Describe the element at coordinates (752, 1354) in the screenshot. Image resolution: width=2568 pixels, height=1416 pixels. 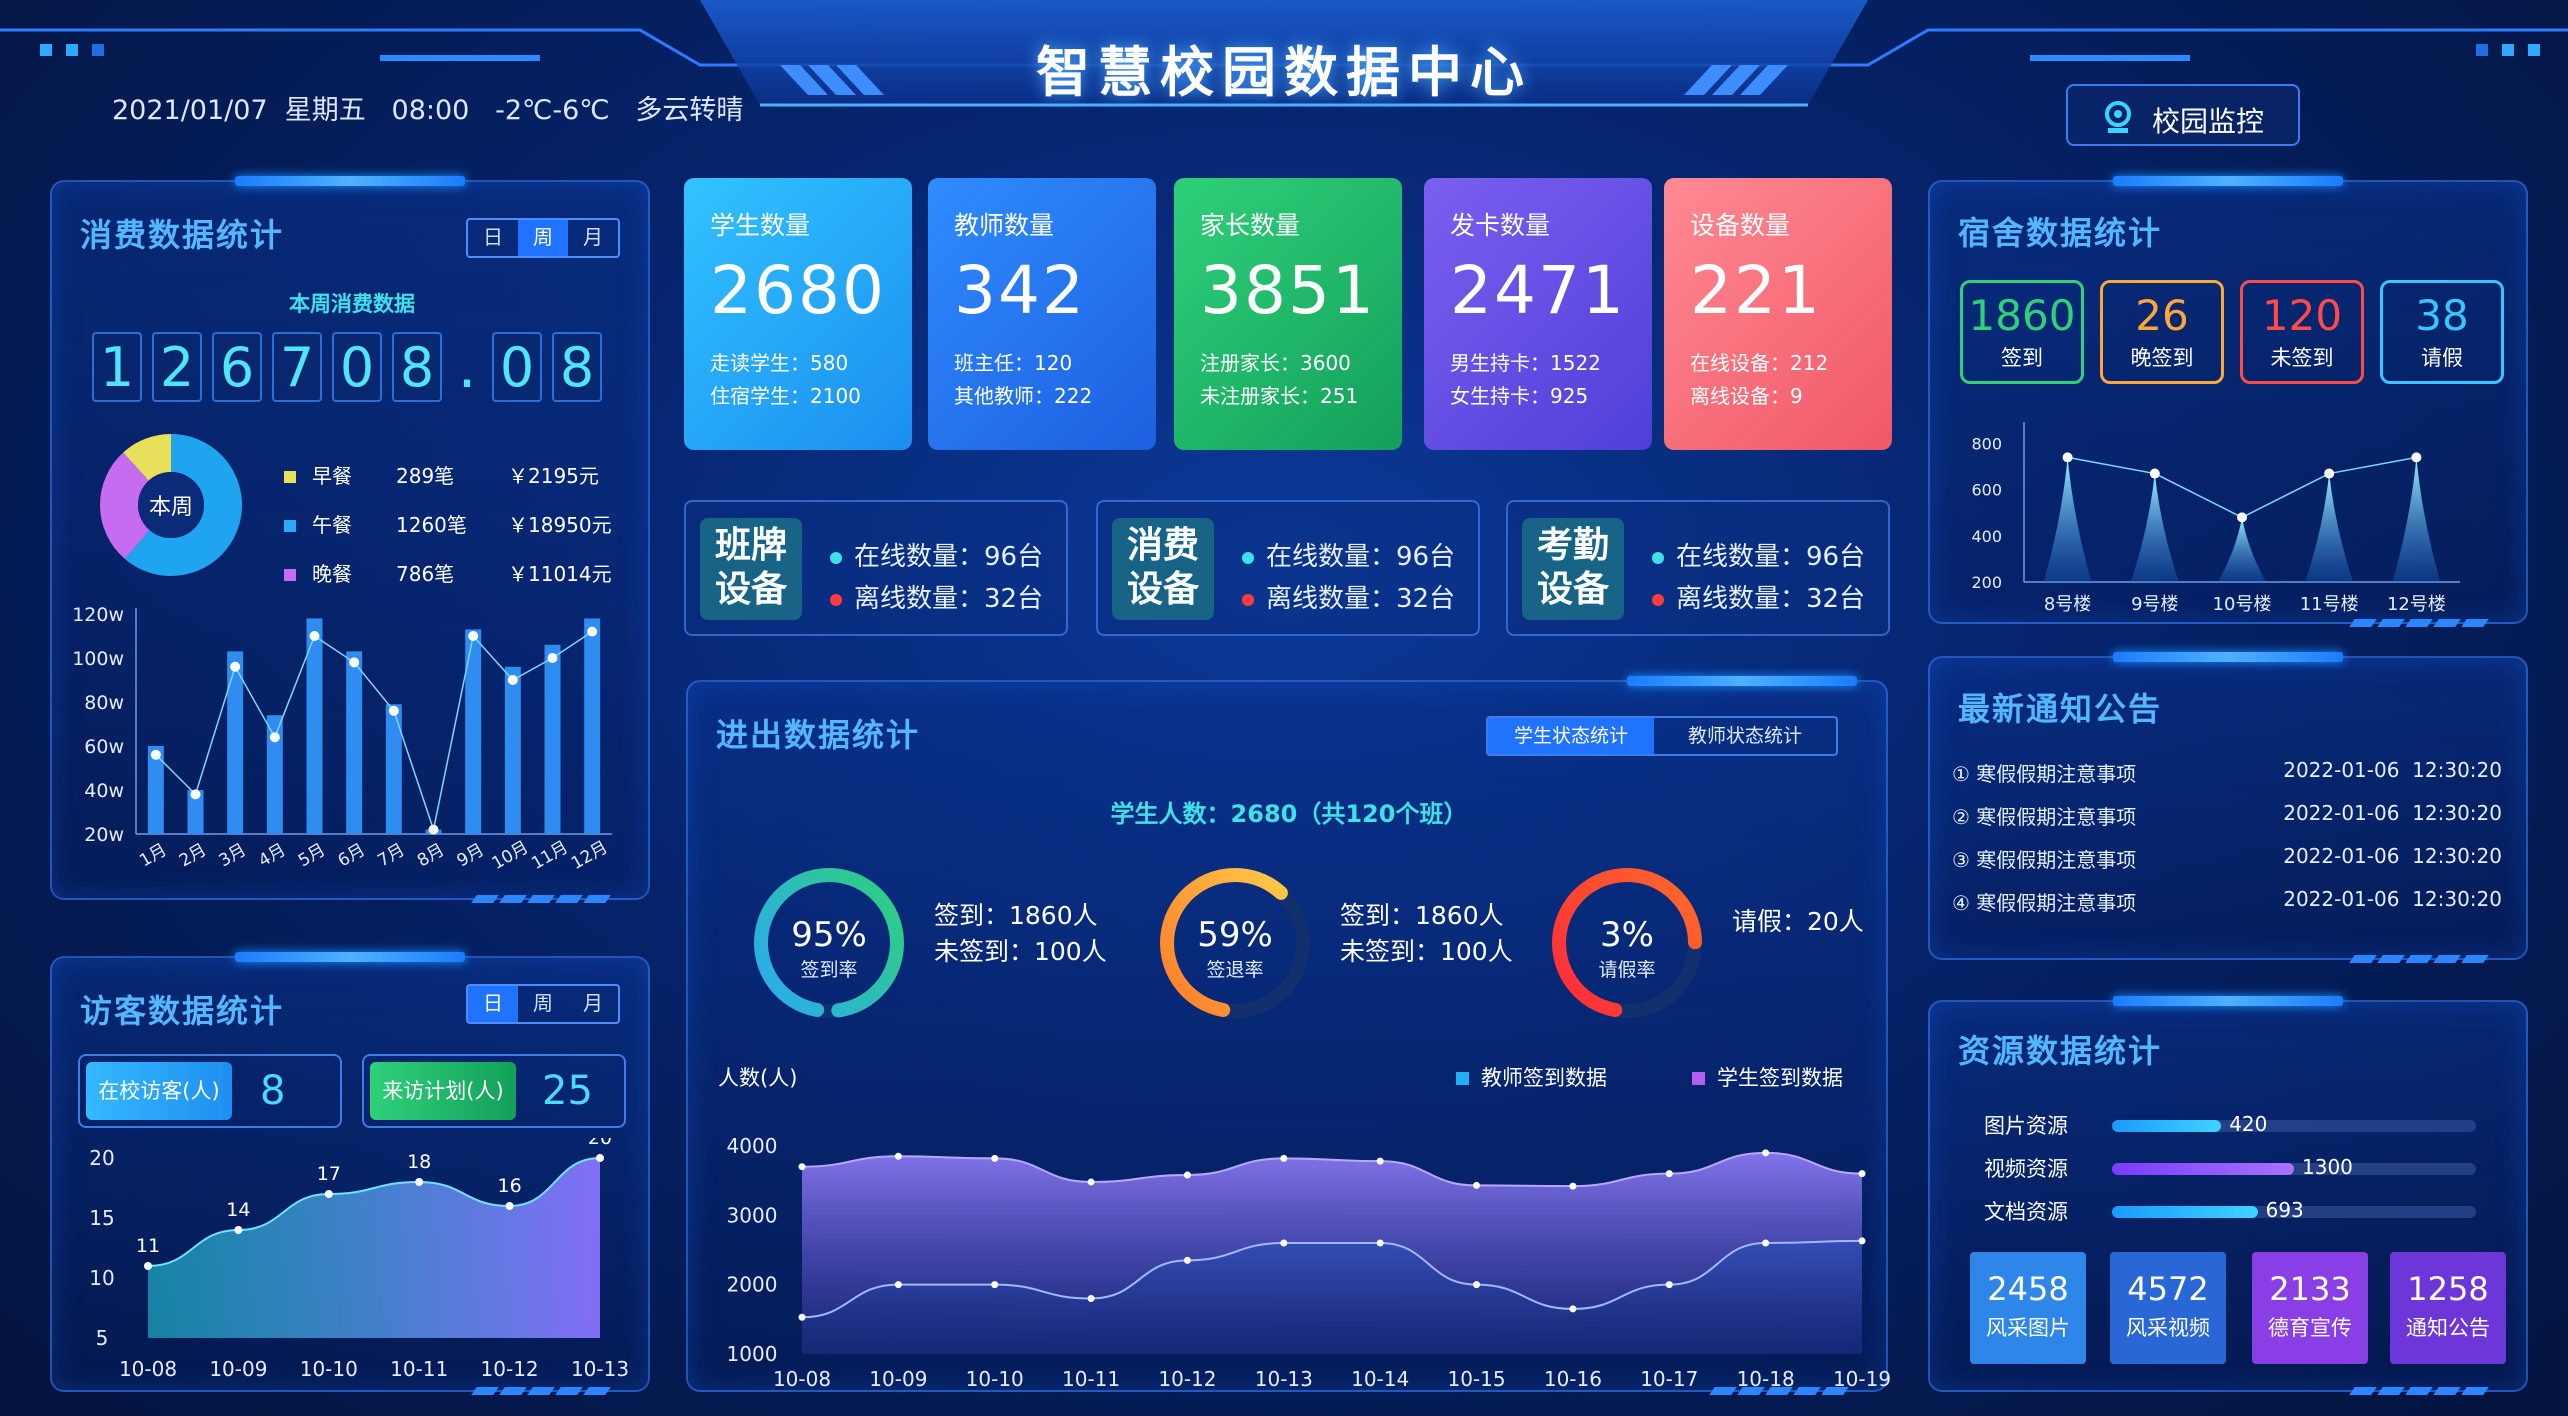
I see `y-tick-label: 1000` at that location.